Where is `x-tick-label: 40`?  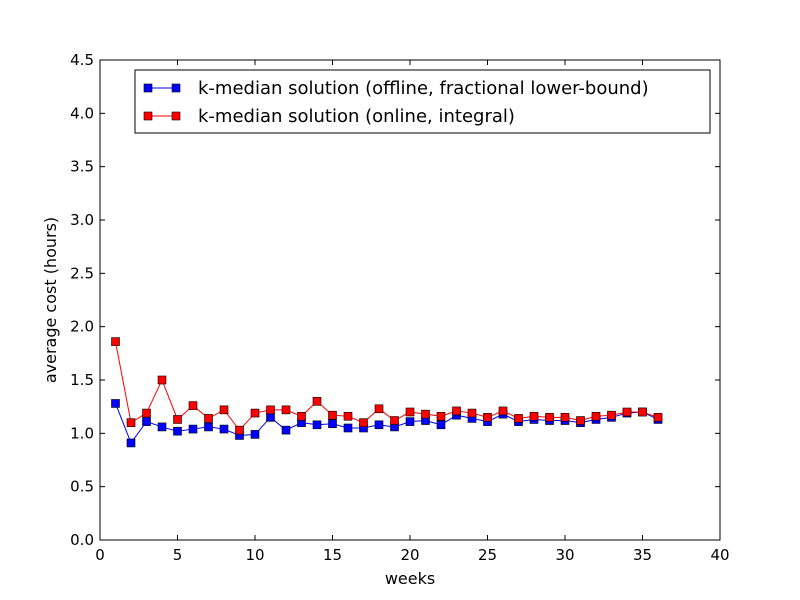 x-tick-label: 40 is located at coordinates (719, 555).